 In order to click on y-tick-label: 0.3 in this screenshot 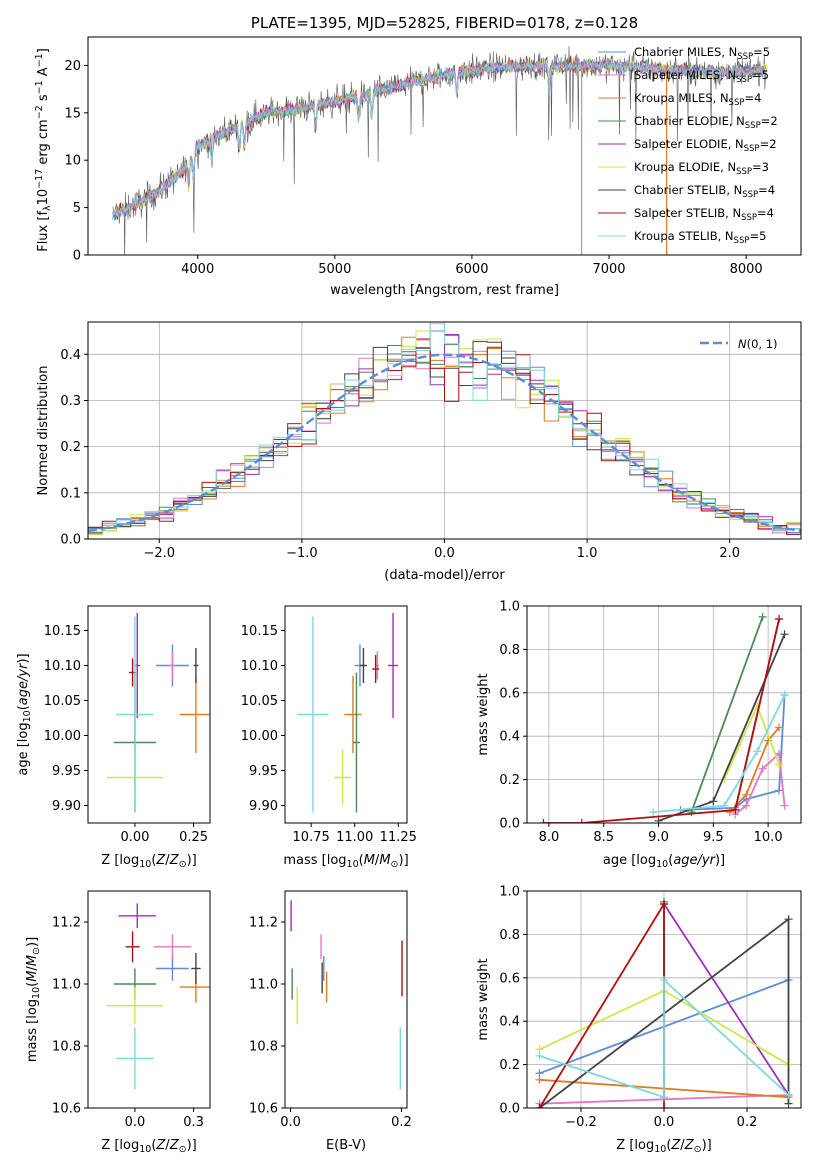, I will do `click(70, 401)`.